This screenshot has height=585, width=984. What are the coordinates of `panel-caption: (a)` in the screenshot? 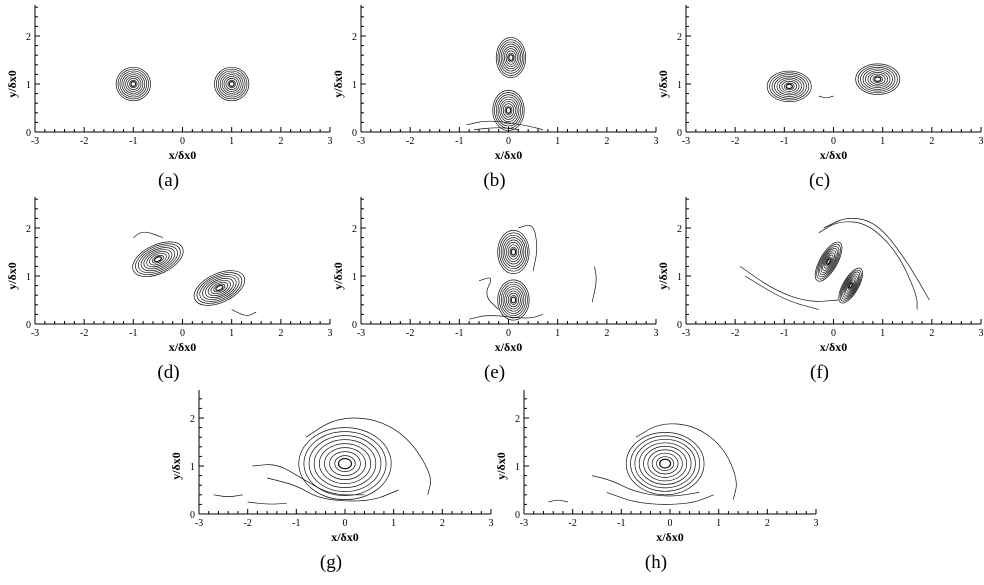 It's located at (168, 180).